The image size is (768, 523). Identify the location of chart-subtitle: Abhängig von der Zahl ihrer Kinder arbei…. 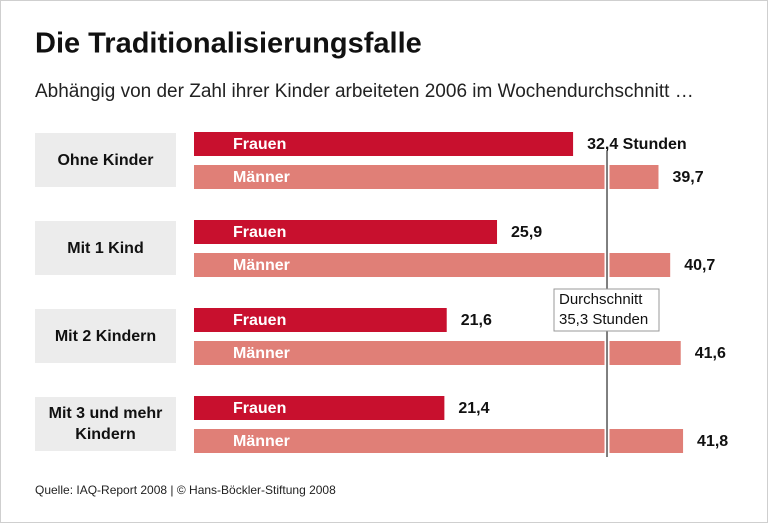
(364, 91).